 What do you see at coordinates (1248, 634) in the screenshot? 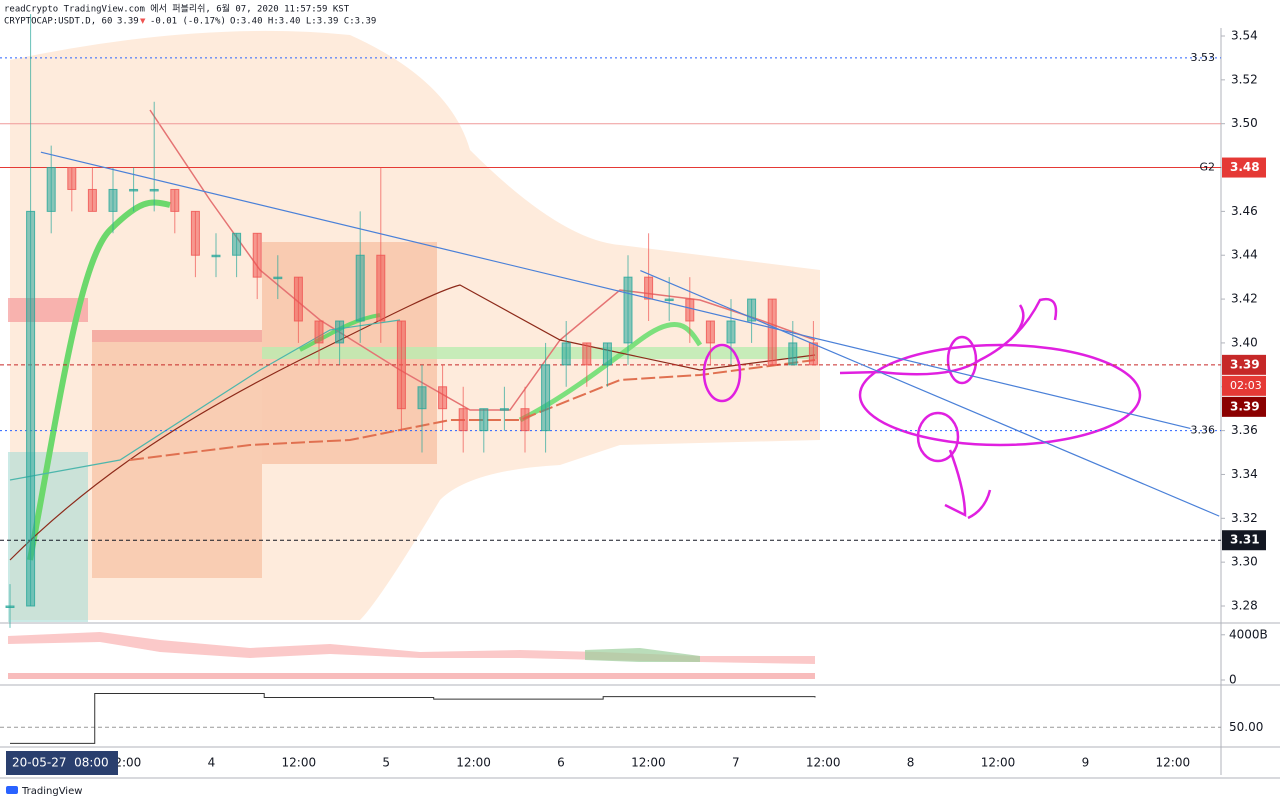
I see `y-tick-label: 4000B` at bounding box center [1248, 634].